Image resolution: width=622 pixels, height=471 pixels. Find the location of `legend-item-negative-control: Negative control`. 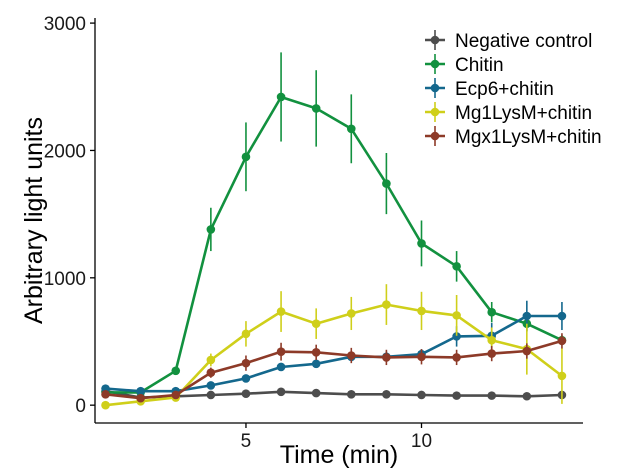

legend-item-negative-control: Negative control is located at coordinates (508, 41).